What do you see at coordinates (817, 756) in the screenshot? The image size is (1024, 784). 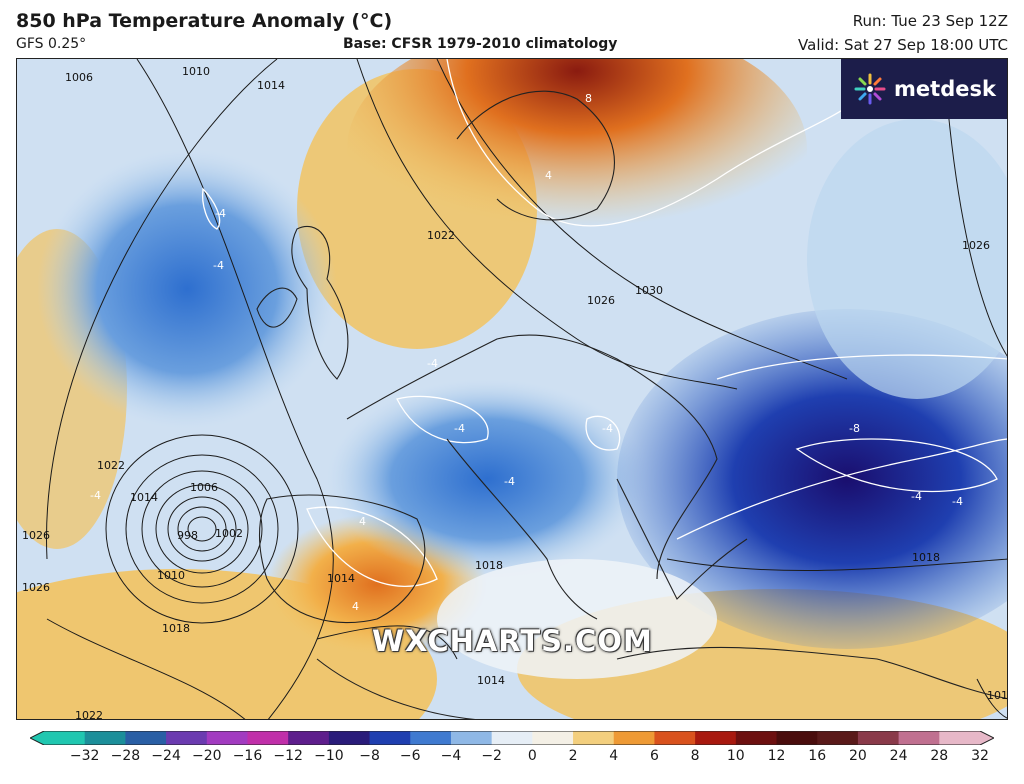 I see `colorbar-tick-label: 16` at bounding box center [817, 756].